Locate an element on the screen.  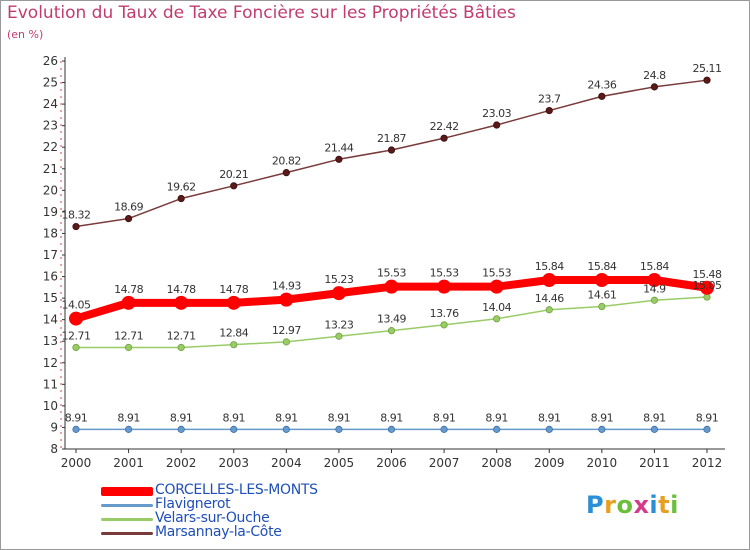
x-tick-label: 2002 is located at coordinates (181, 463).